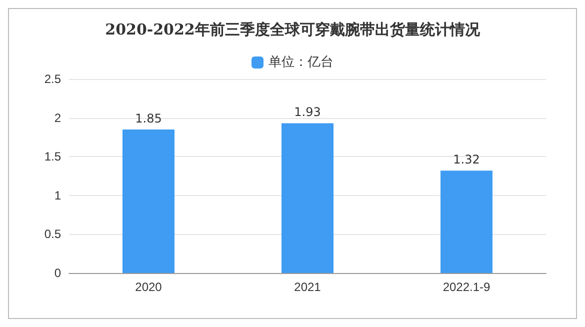  I want to click on y-tick-label: 2, so click(58, 117).